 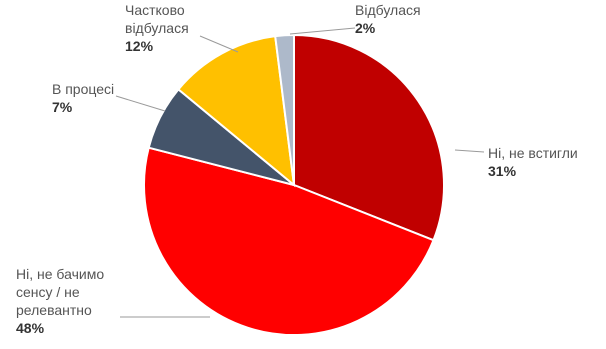 I want to click on slice-label: Ні, не встигли 31%, so click(x=533, y=162).